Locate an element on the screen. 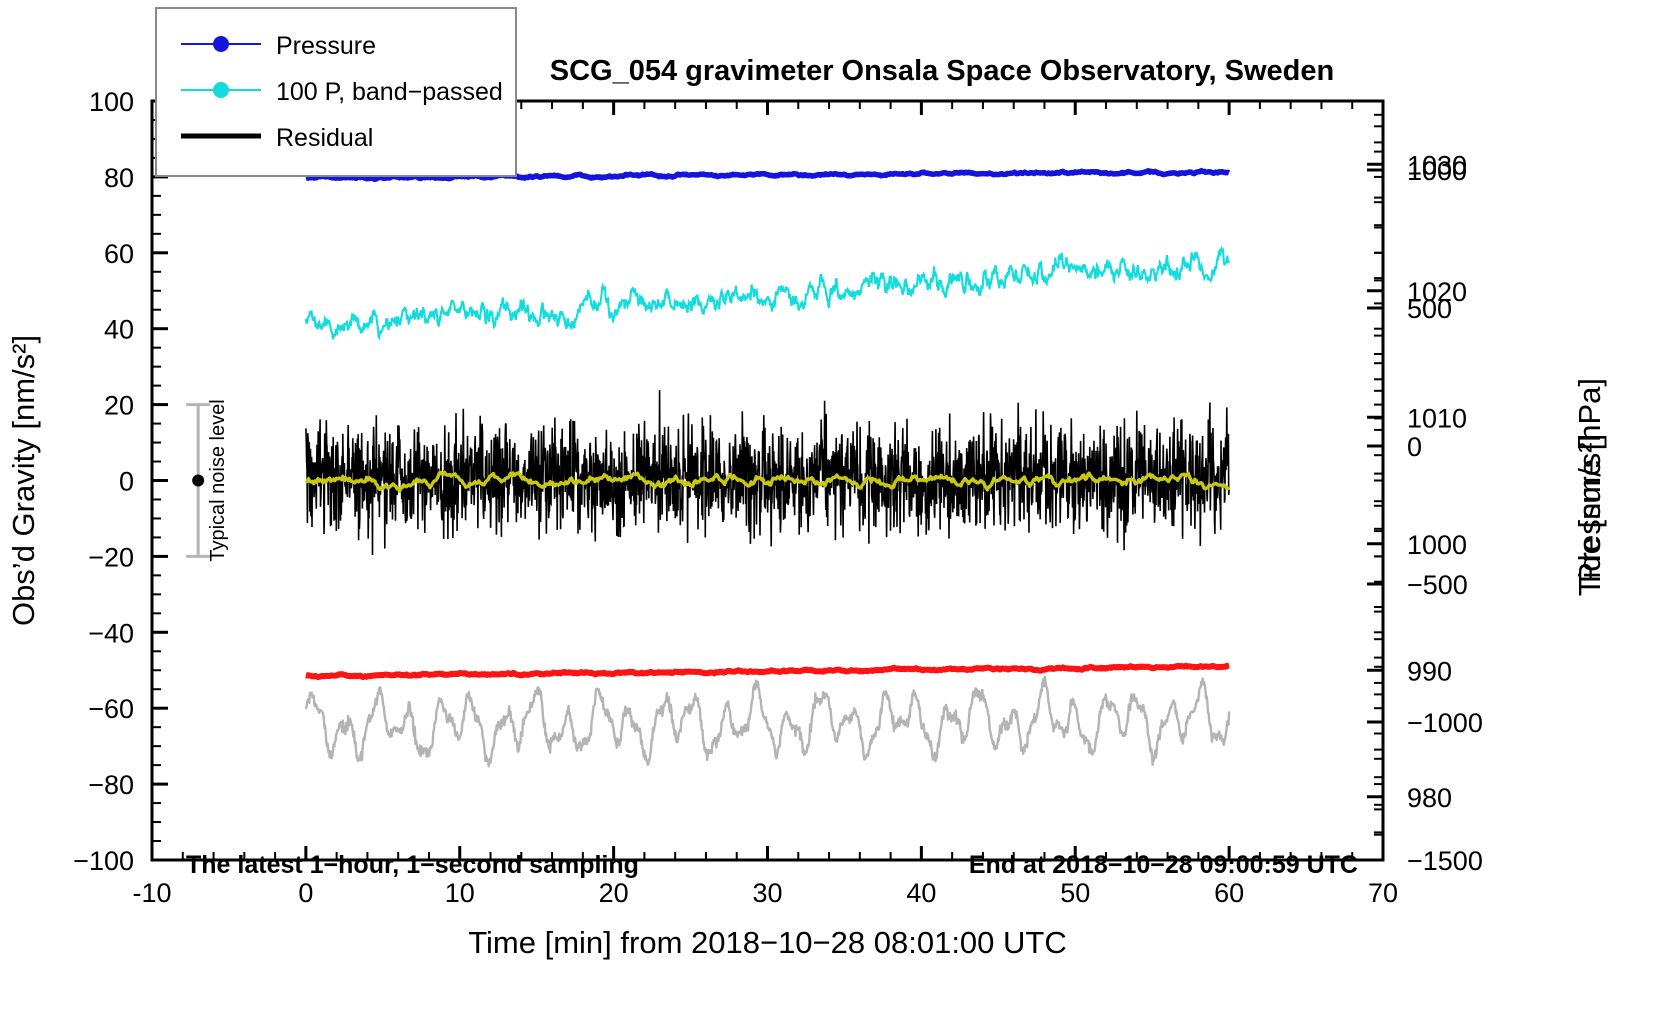 The width and height of the screenshot is (1660, 1020). y-tick-label: −100 is located at coordinates (103, 861).